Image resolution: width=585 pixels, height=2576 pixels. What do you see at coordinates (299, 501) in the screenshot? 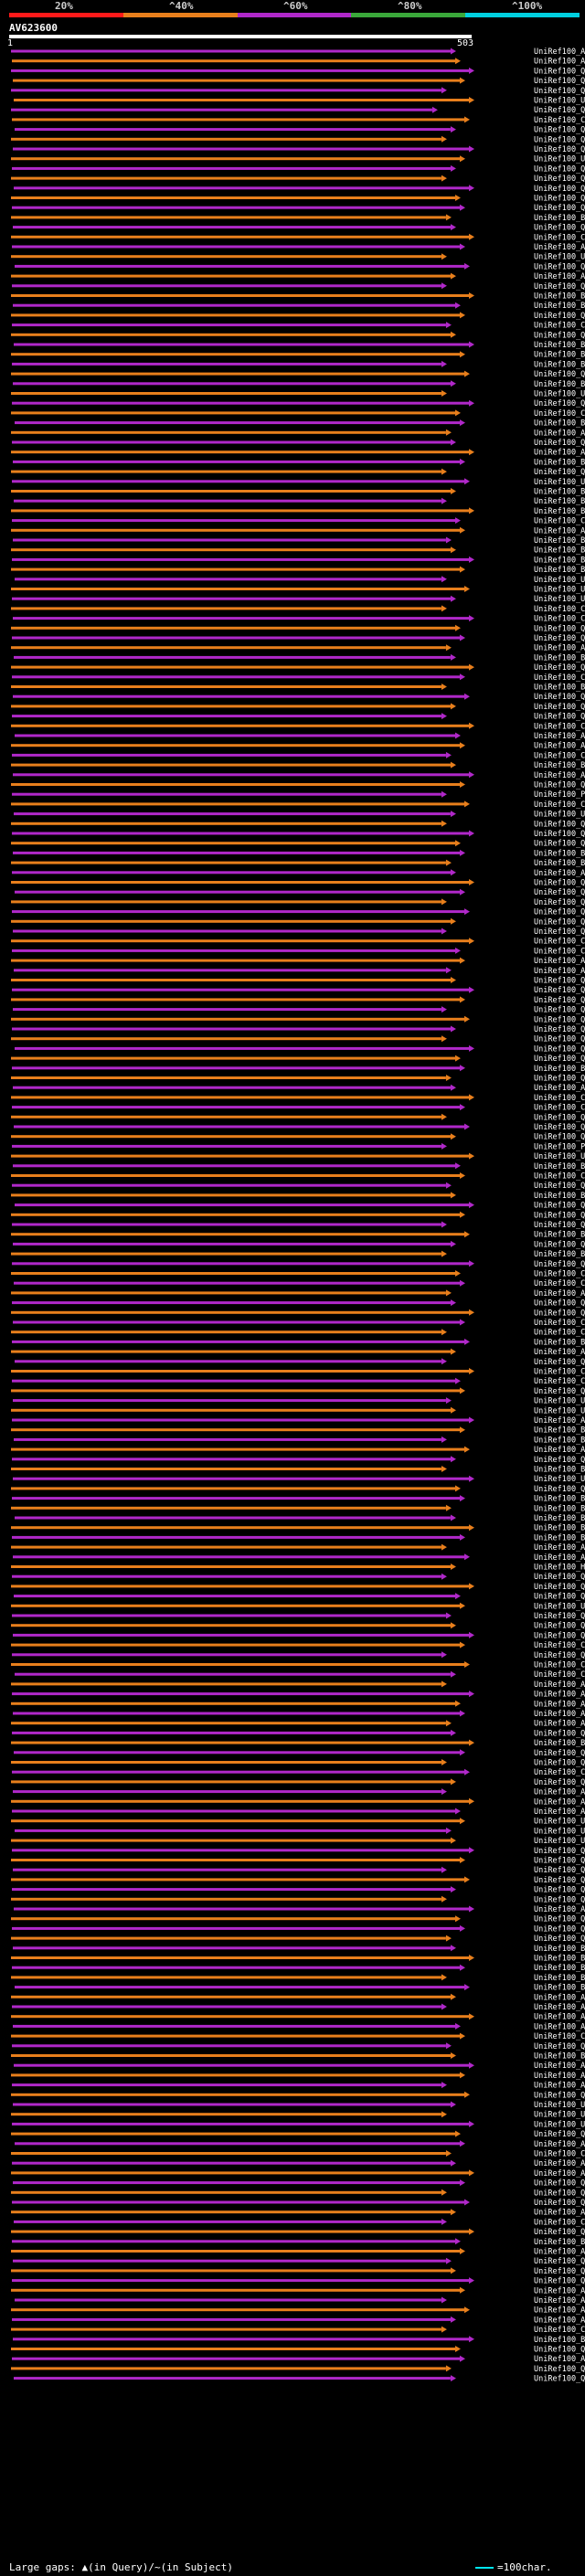
I see `hit-row: UniRef100_B0F645` at bounding box center [299, 501].